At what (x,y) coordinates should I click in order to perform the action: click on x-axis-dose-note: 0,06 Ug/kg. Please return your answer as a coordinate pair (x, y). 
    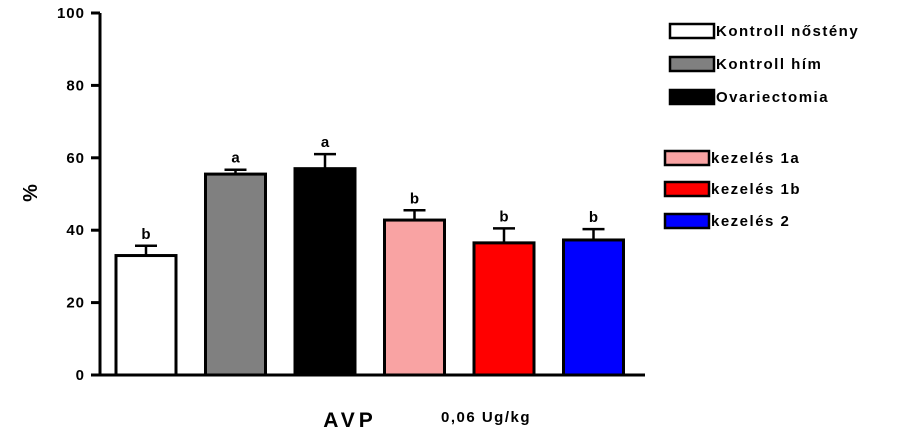
    Looking at the image, I should click on (486, 417).